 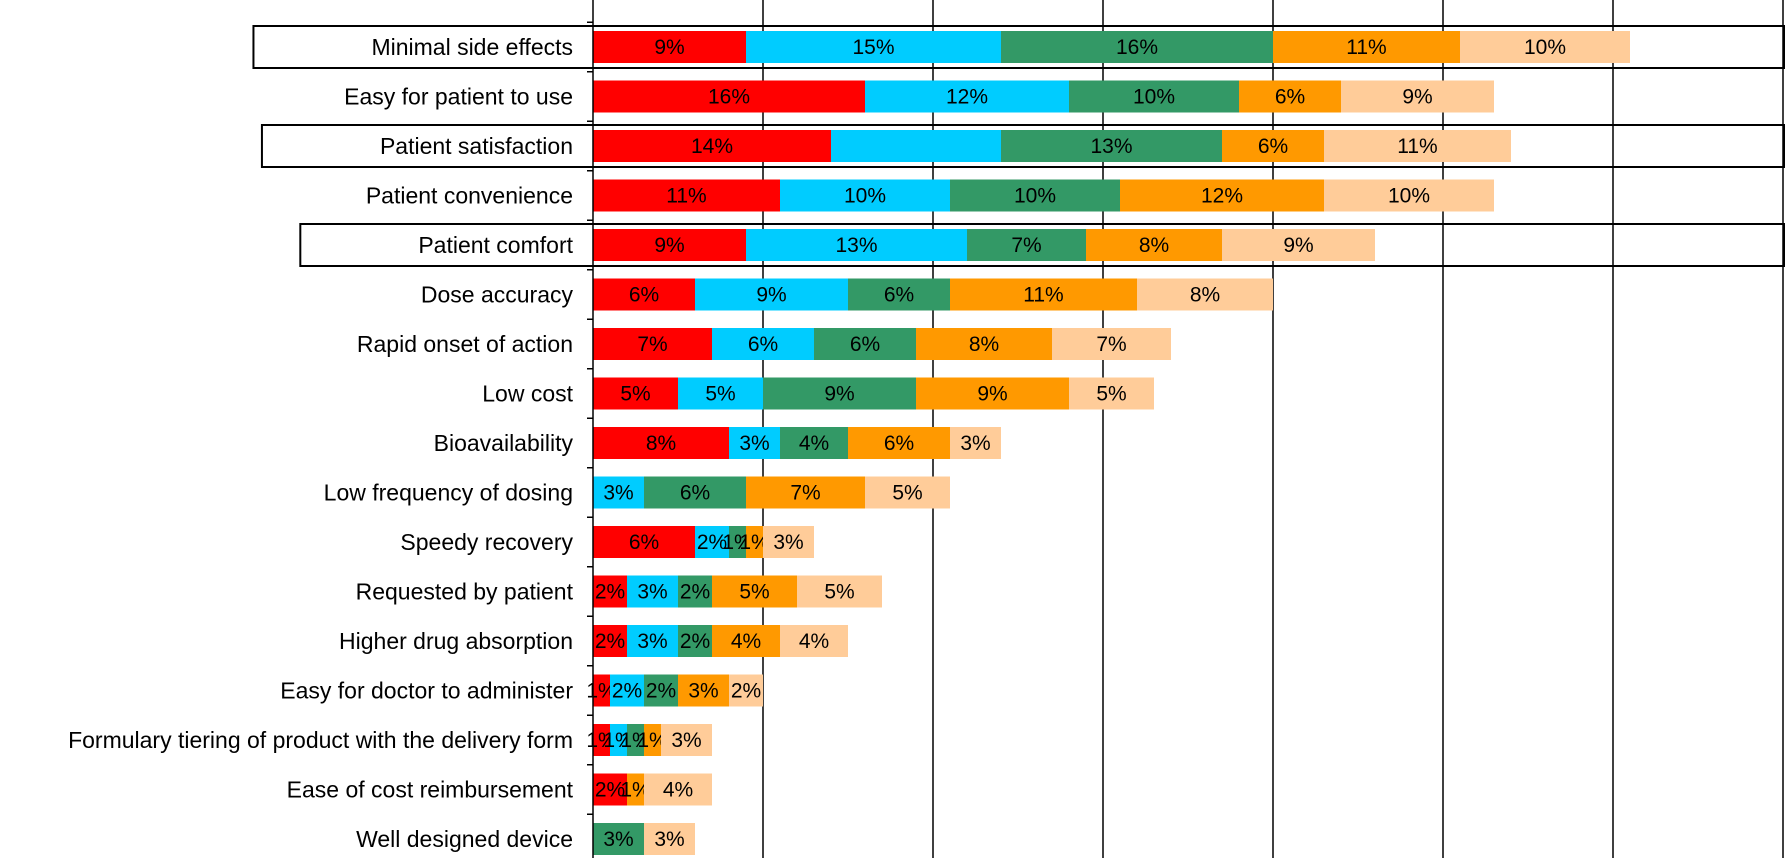 I want to click on data-label-rapid-onset-of-action-series-5: 7%, so click(x=1111, y=344).